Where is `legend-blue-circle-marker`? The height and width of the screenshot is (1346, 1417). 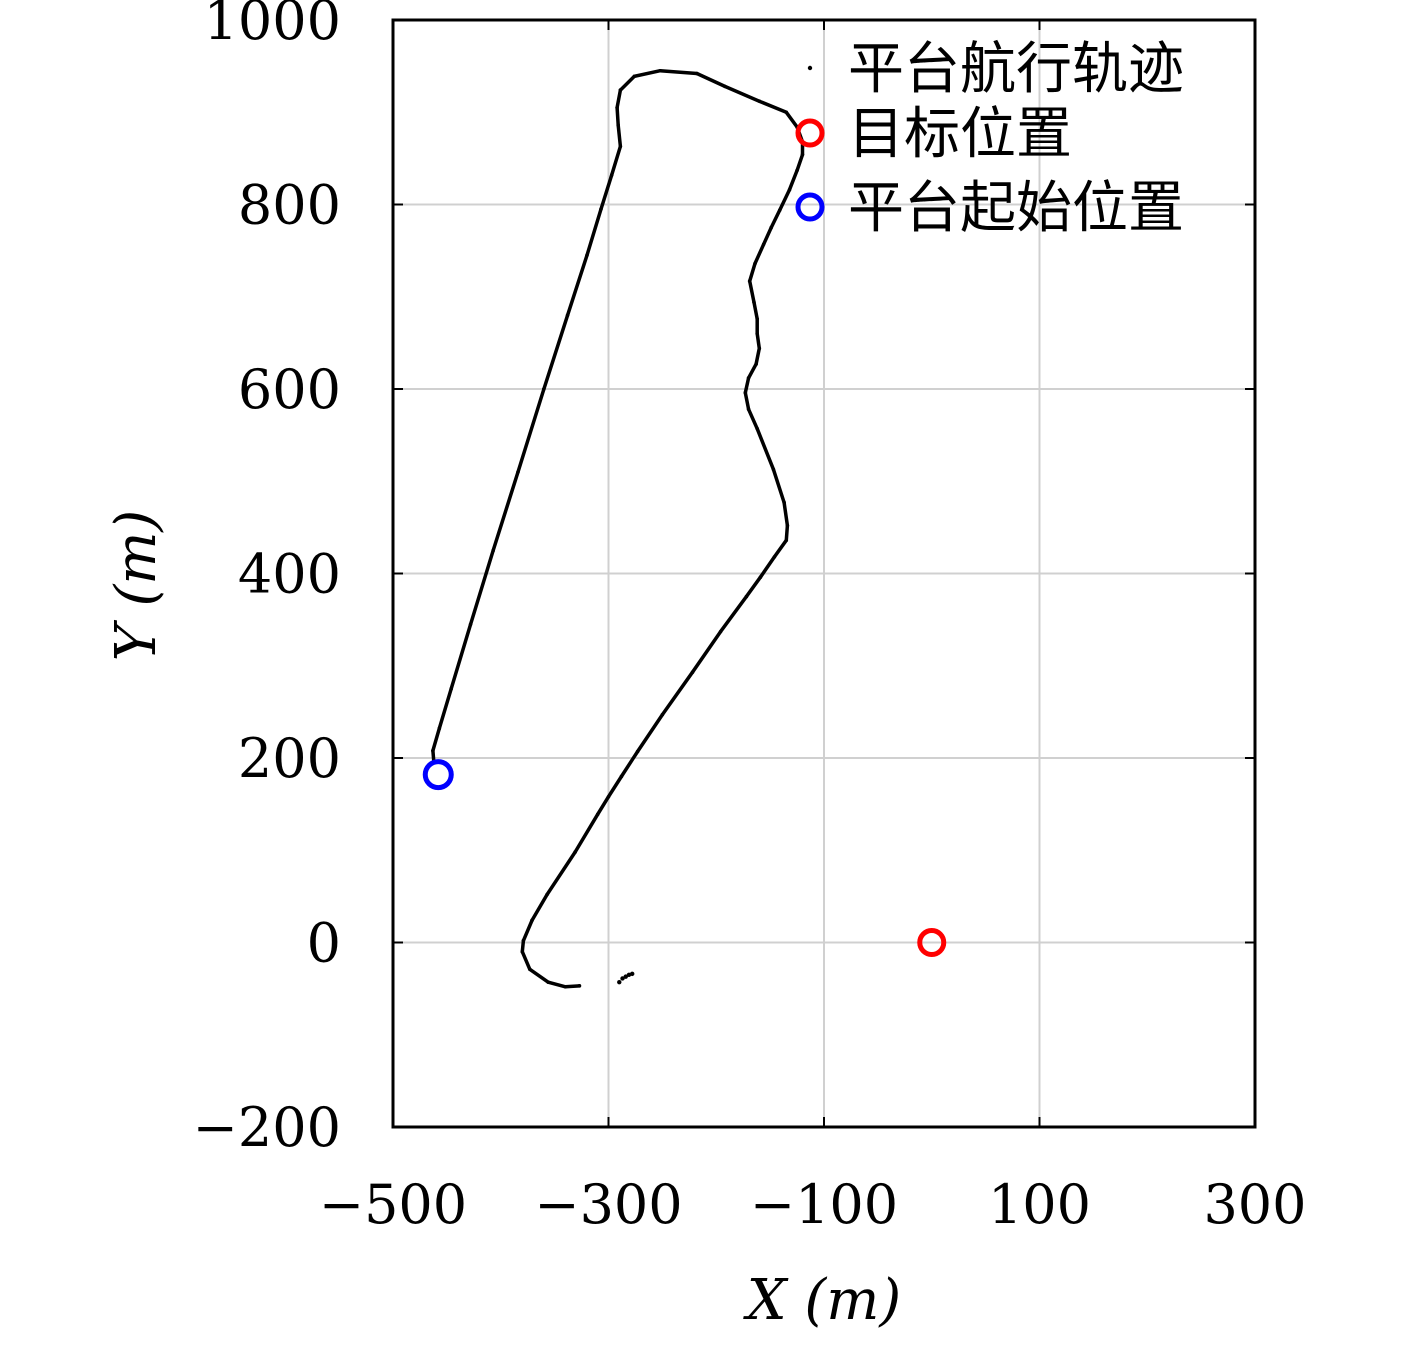 legend-blue-circle-marker is located at coordinates (810, 207).